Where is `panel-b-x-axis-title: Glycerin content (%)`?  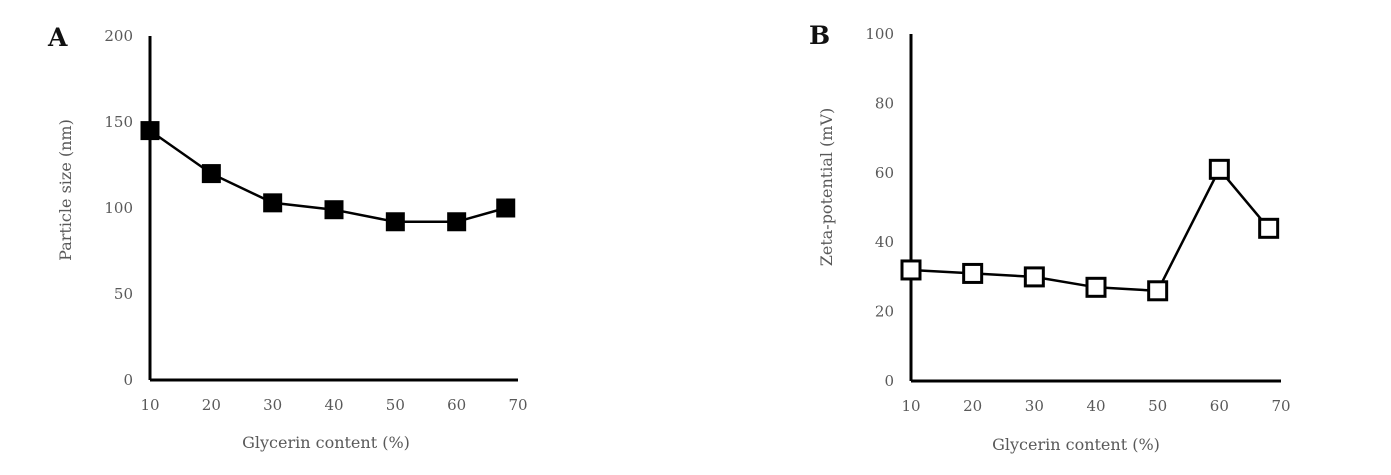 panel-b-x-axis-title: Glycerin content (%) is located at coordinates (1076, 444).